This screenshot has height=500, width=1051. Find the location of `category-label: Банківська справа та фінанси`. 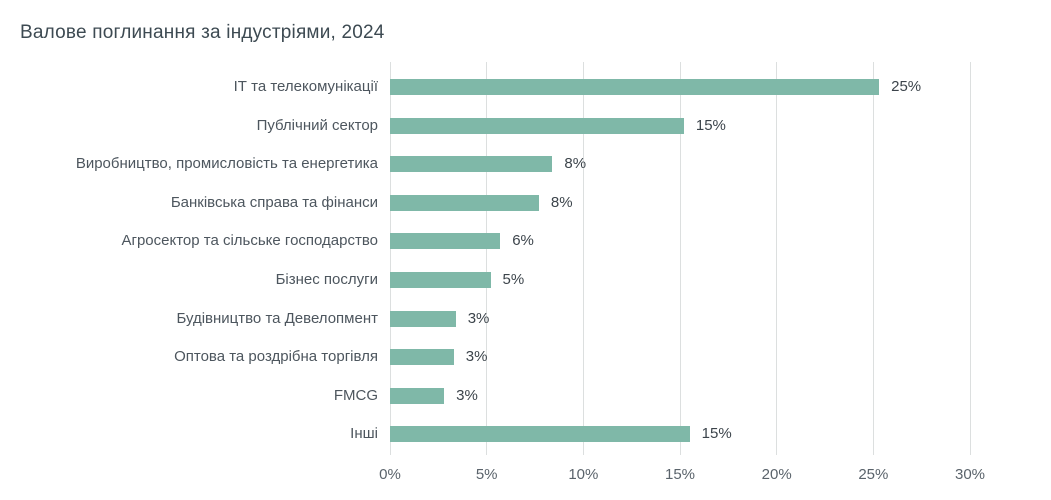

category-label: Банківська справа та фінанси is located at coordinates (274, 202).